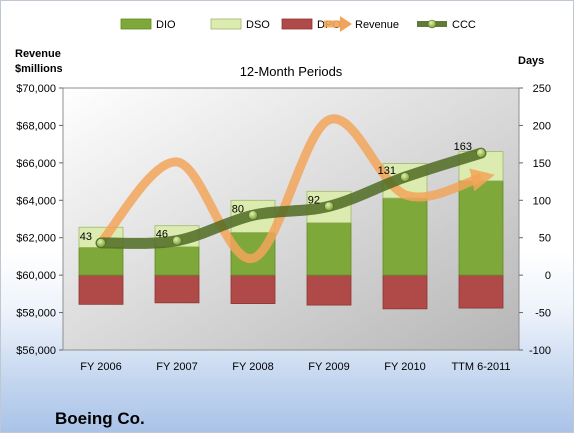 This screenshot has width=574, height=434. Describe the element at coordinates (404, 367) in the screenshot. I see `x-tick-label: FY 2010` at that location.